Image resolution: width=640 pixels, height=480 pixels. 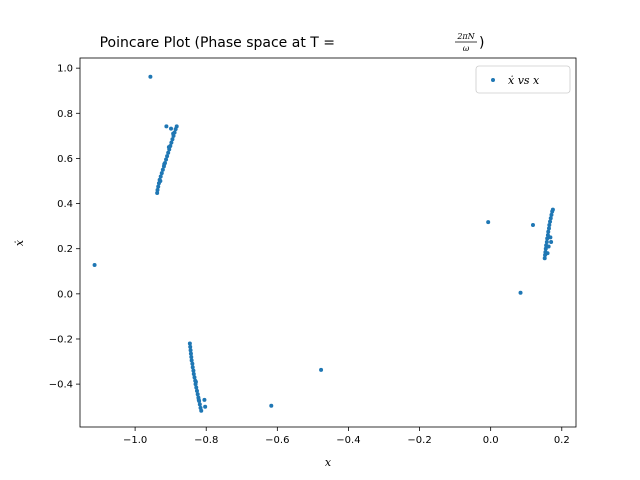 I want to click on chart-title: Poincare Plot (Phase space at T =, so click(x=217, y=43).